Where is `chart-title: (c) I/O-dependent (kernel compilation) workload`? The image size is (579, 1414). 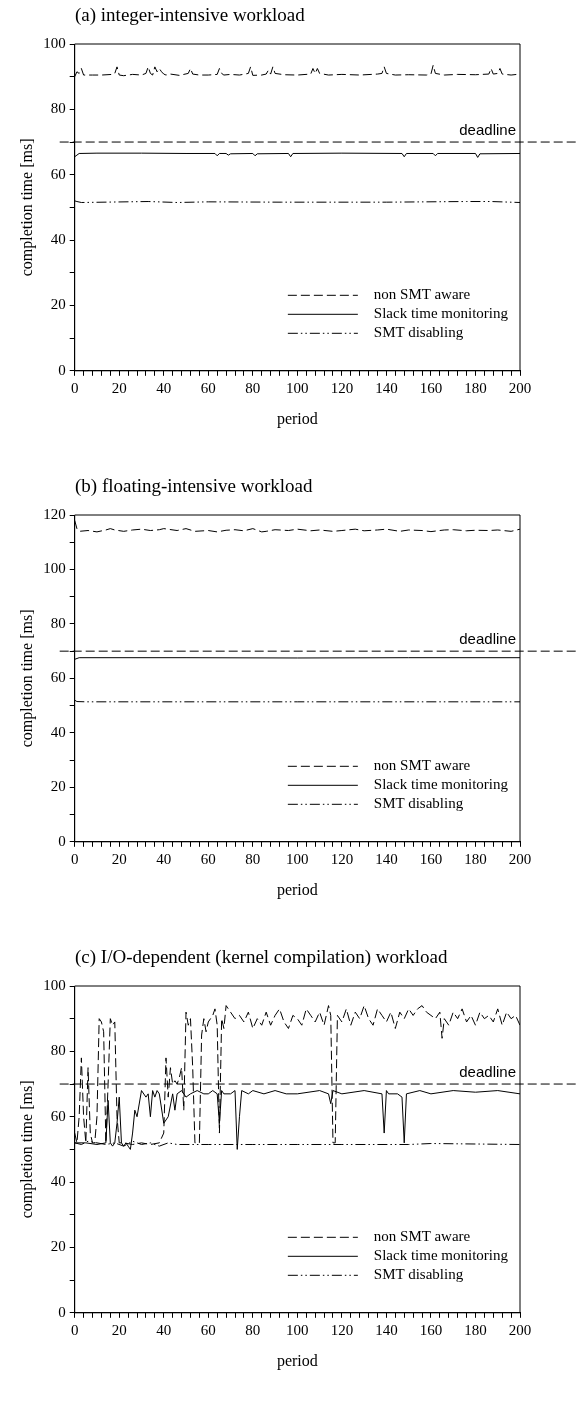 chart-title: (c) I/O-dependent (kernel compilation) workload is located at coordinates (261, 957).